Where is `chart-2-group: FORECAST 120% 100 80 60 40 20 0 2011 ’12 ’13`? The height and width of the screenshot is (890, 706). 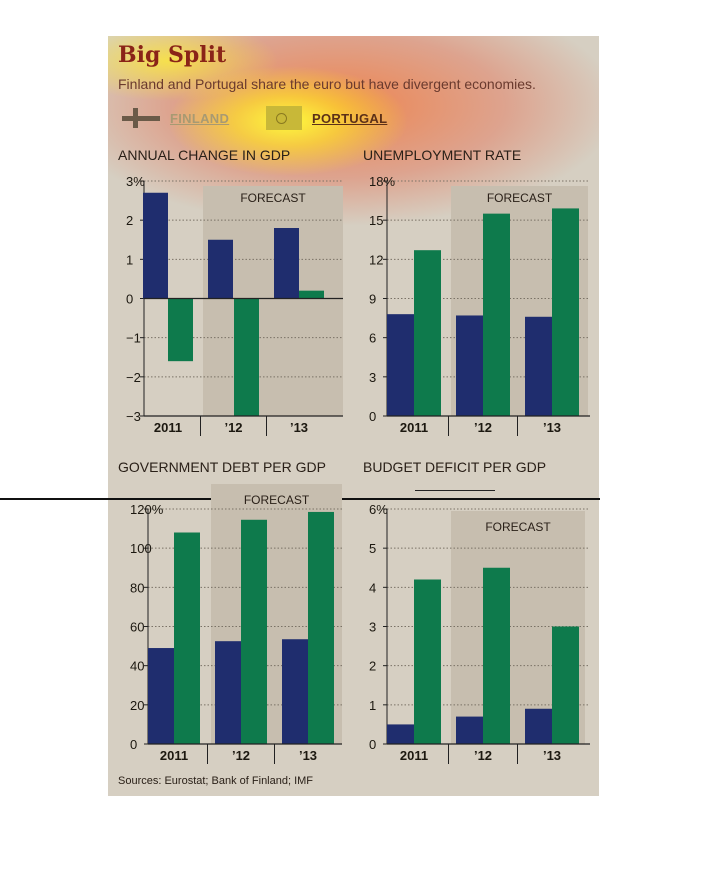 chart-2-group: FORECAST 120% 100 80 60 40 20 0 2011 ’12 ’13 is located at coordinates (236, 624).